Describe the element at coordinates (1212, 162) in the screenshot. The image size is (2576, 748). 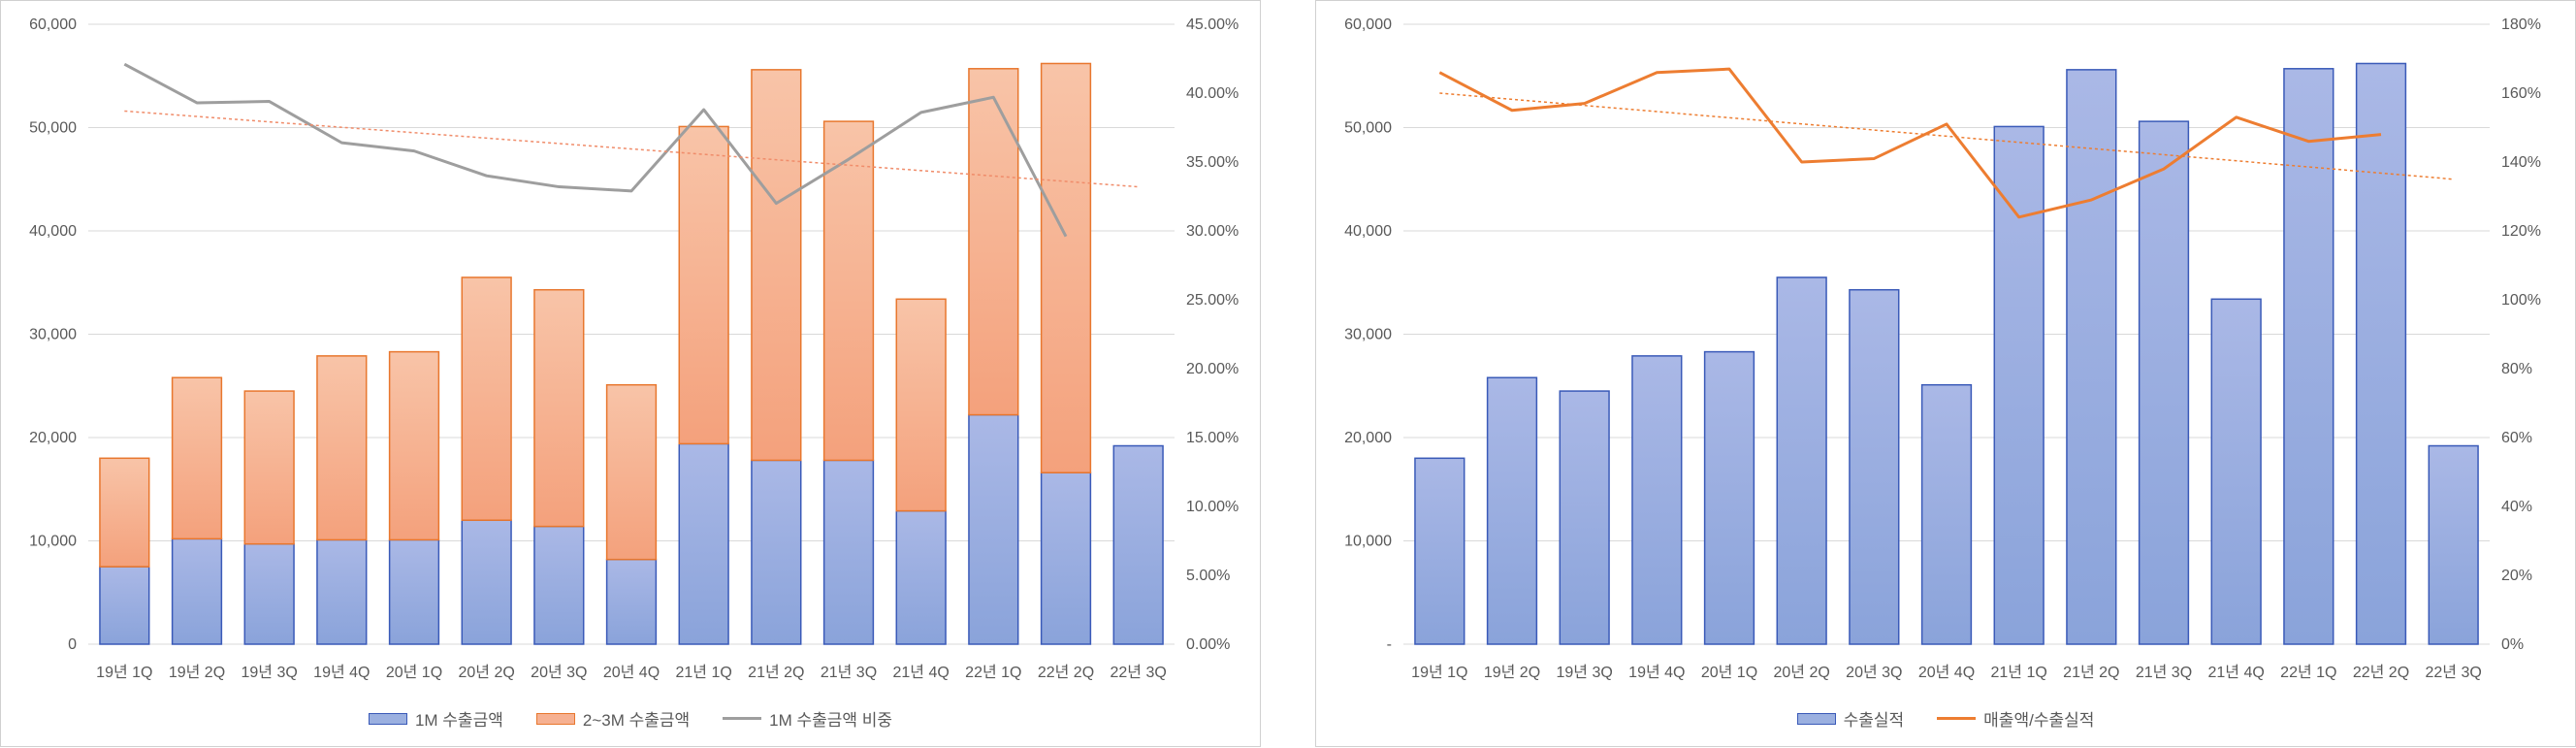
I see `y2-tick-label: 35.00%` at that location.